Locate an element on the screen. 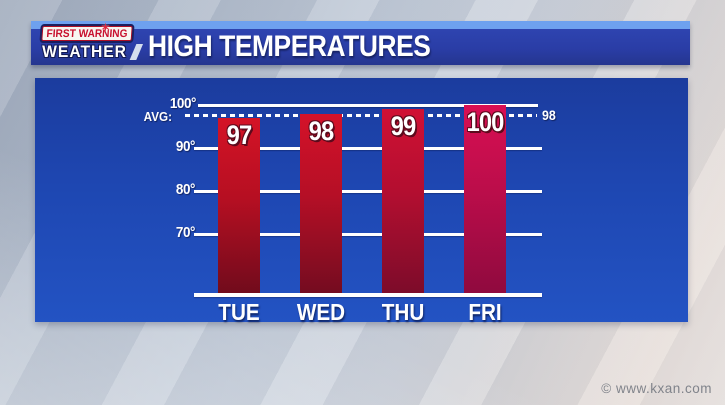  bar-wed is located at coordinates (321, 204).